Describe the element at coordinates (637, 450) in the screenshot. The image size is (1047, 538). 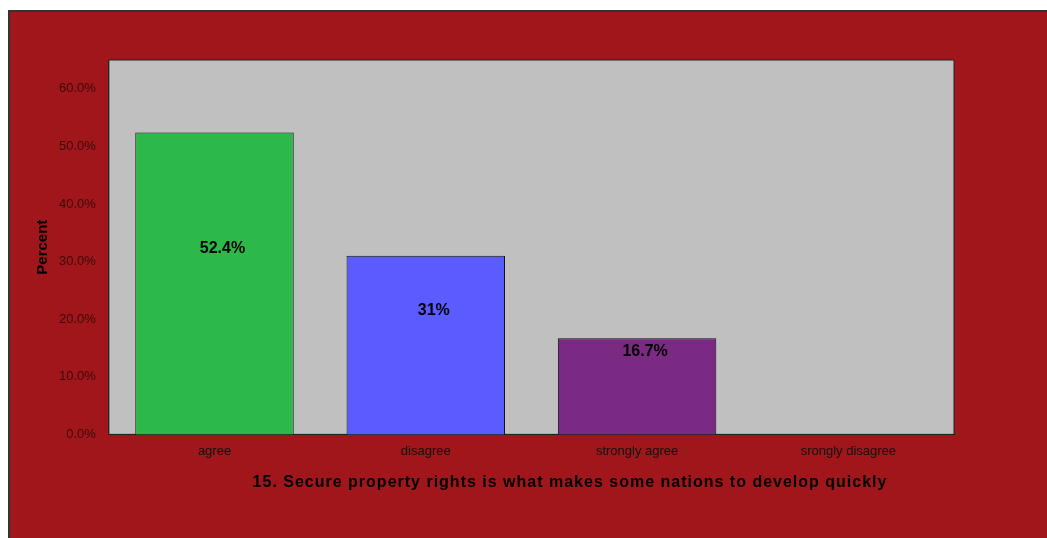
I see `x-tick-label: strongly agree` at that location.